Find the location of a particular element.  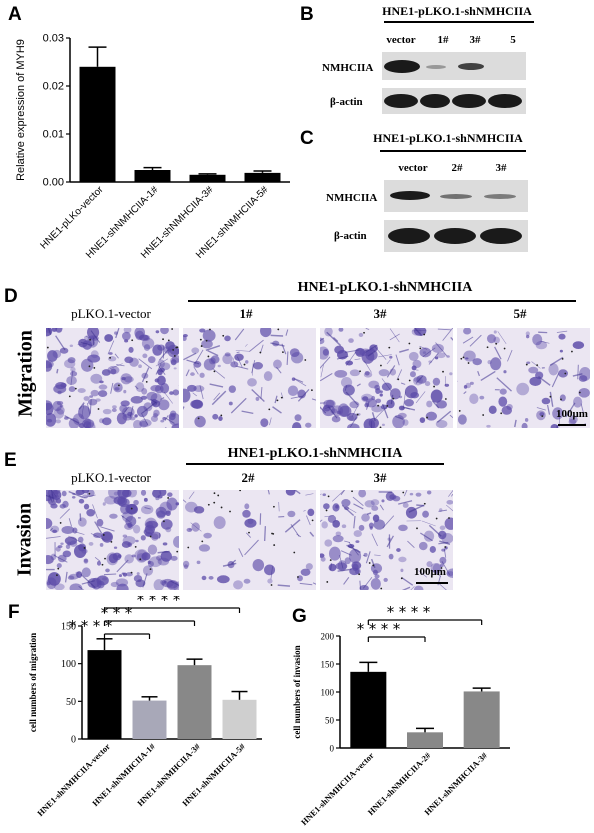

blot-c-title-line is located at coordinates (453, 151).